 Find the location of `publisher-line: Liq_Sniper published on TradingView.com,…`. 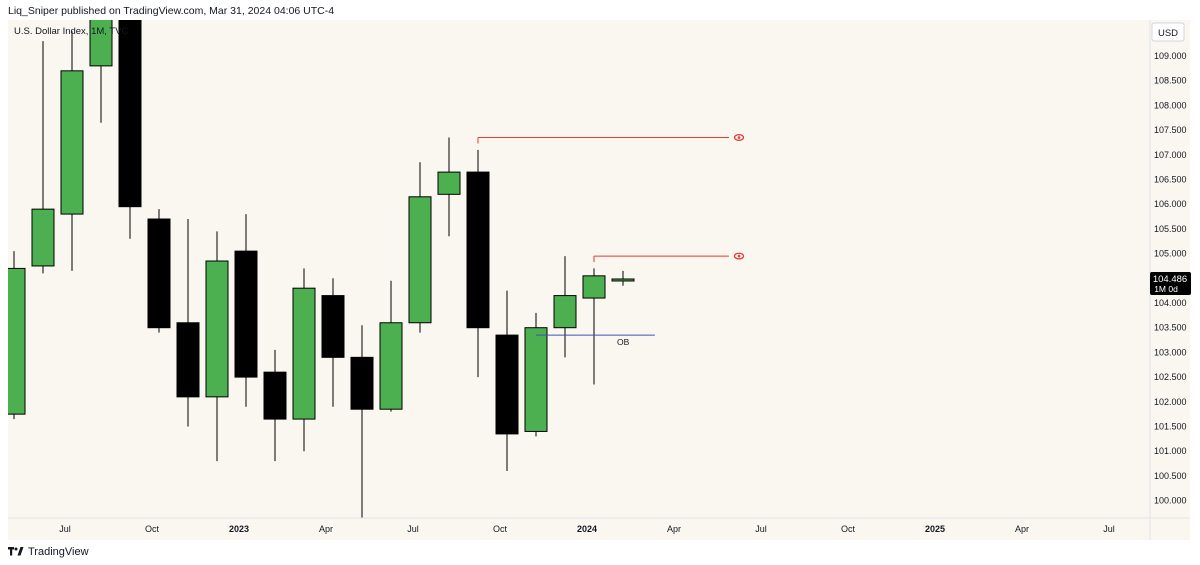

publisher-line: Liq_Sniper published on TradingView.com,… is located at coordinates (171, 11).